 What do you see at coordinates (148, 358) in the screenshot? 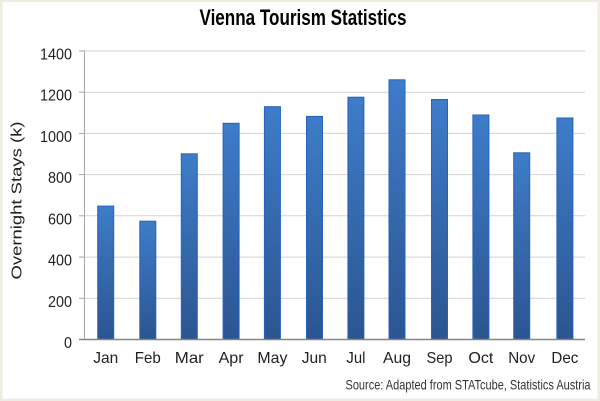
I see `svg-text: Feb` at bounding box center [148, 358].